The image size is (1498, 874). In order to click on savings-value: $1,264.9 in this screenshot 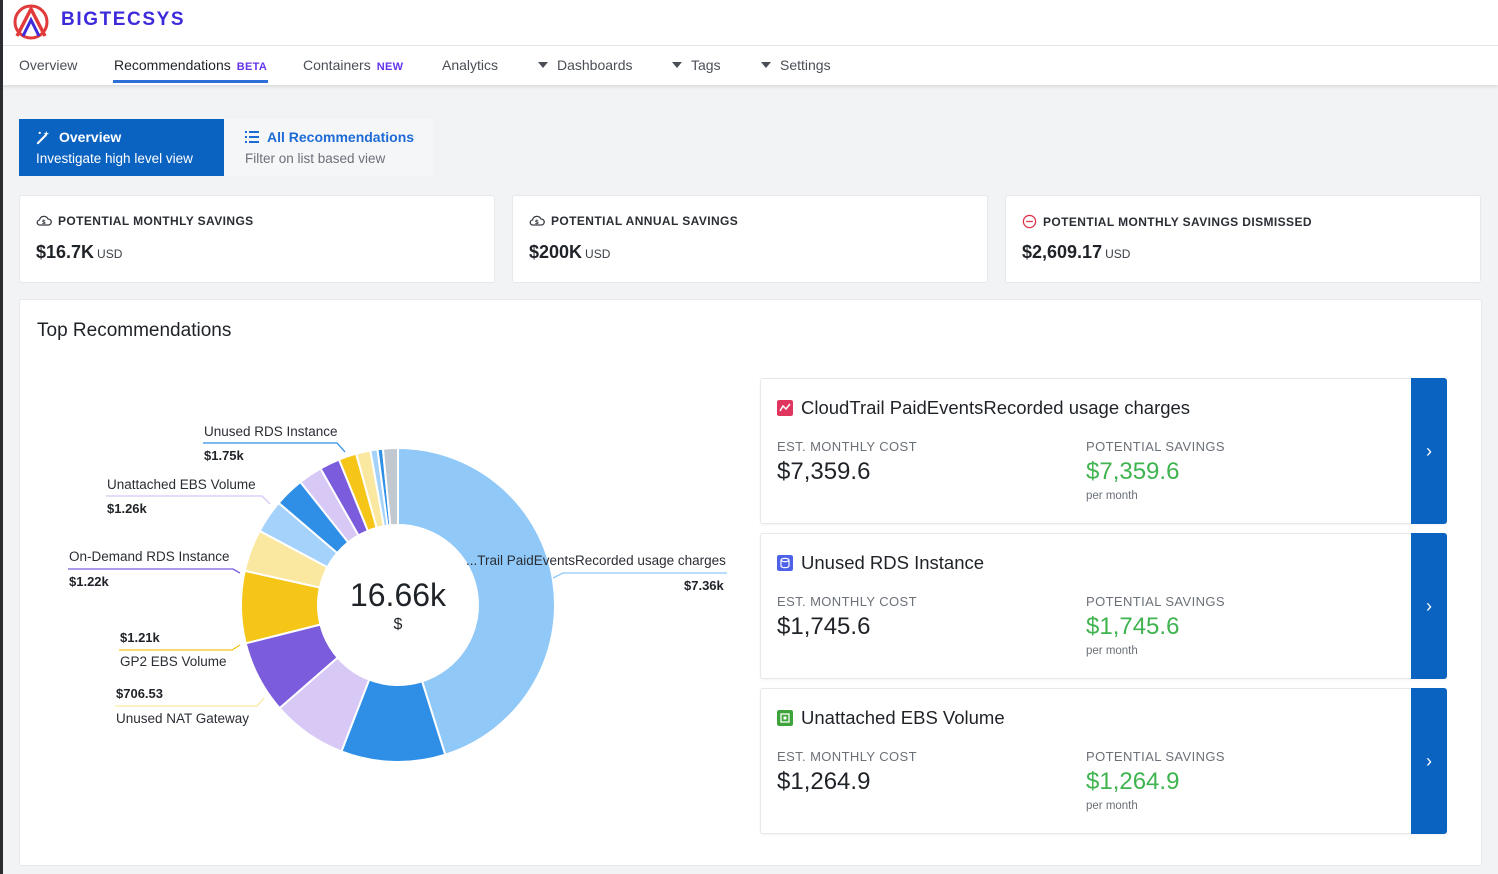, I will do `click(1133, 781)`.